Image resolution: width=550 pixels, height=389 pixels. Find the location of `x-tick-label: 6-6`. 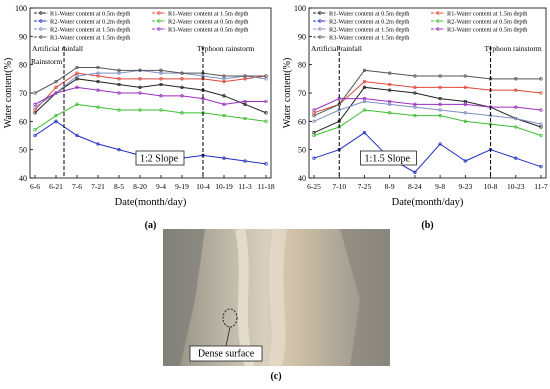

x-tick-label: 6-6 is located at coordinates (35, 186).